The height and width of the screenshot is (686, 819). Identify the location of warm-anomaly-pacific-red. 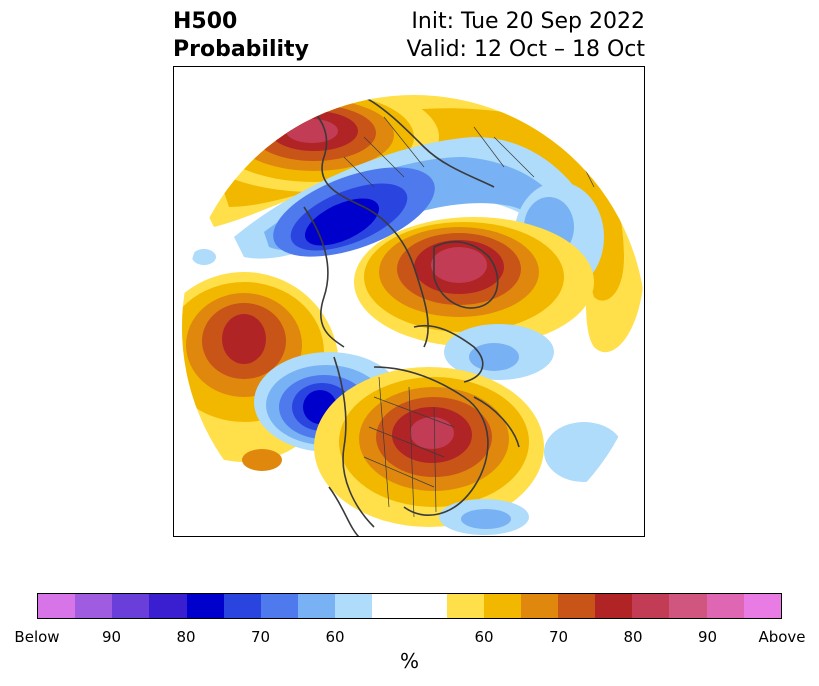
(244, 339).